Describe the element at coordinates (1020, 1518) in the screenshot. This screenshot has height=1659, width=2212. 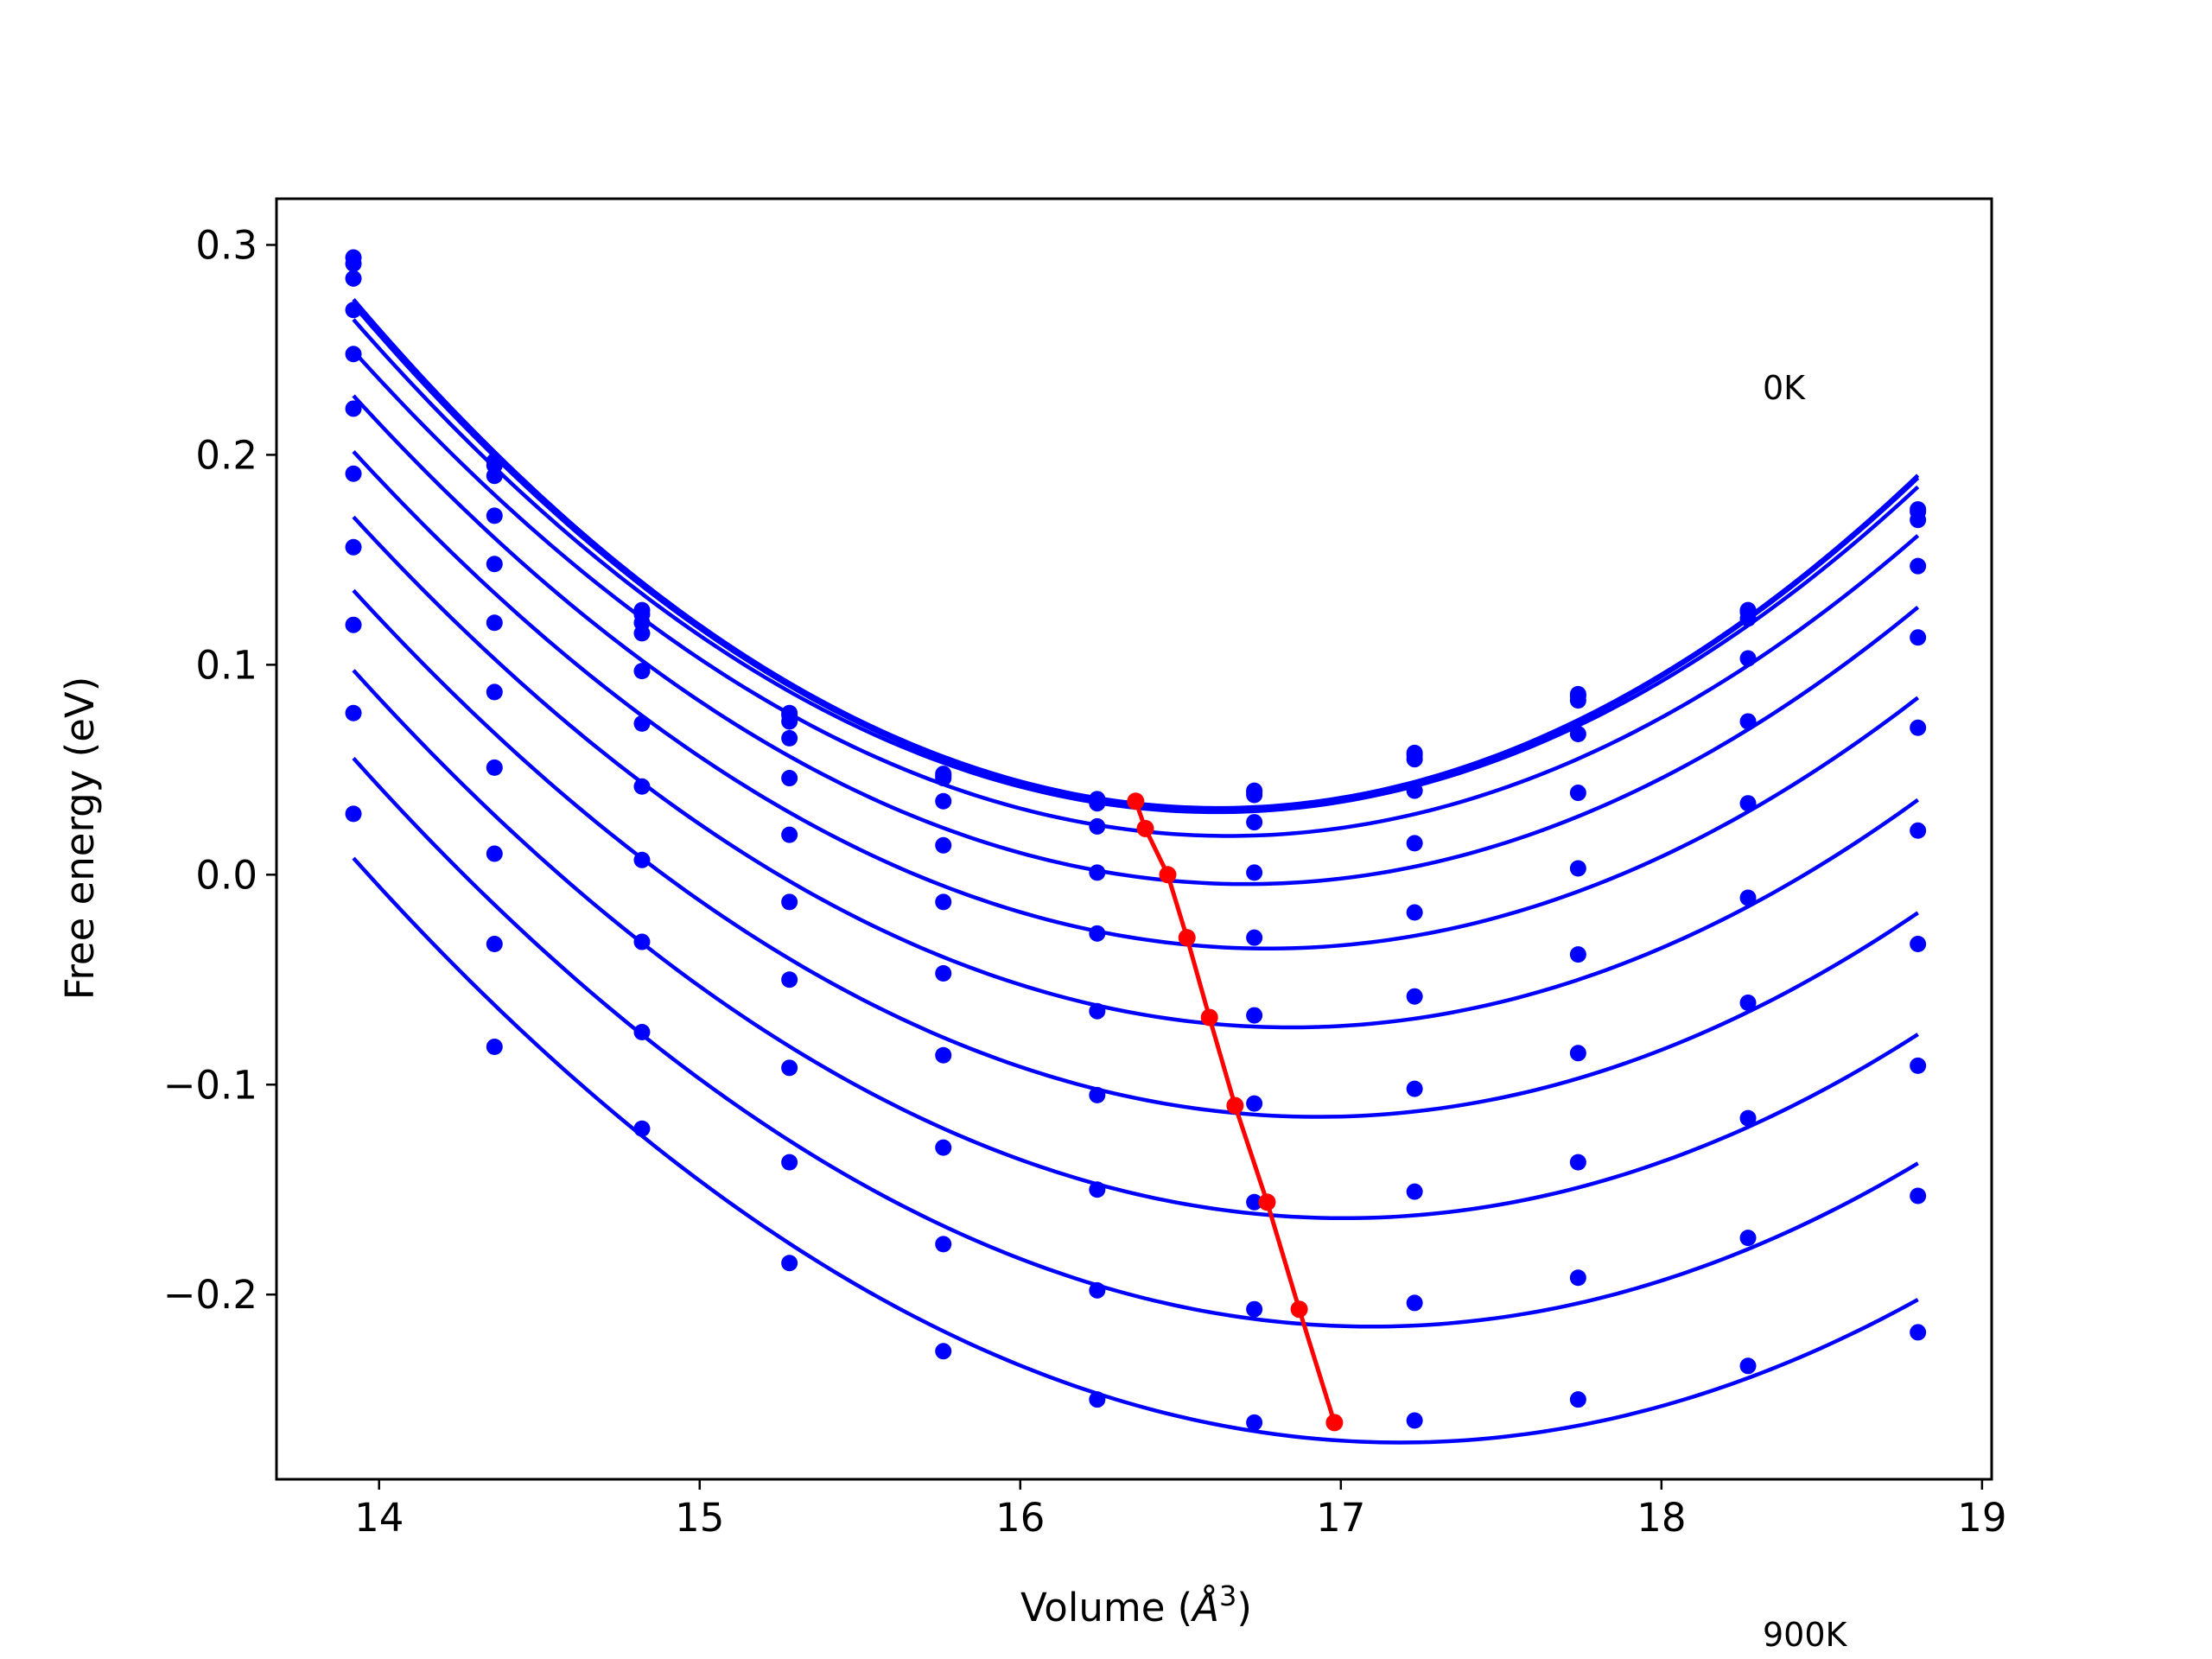
I see `x-tick-label: 16` at that location.